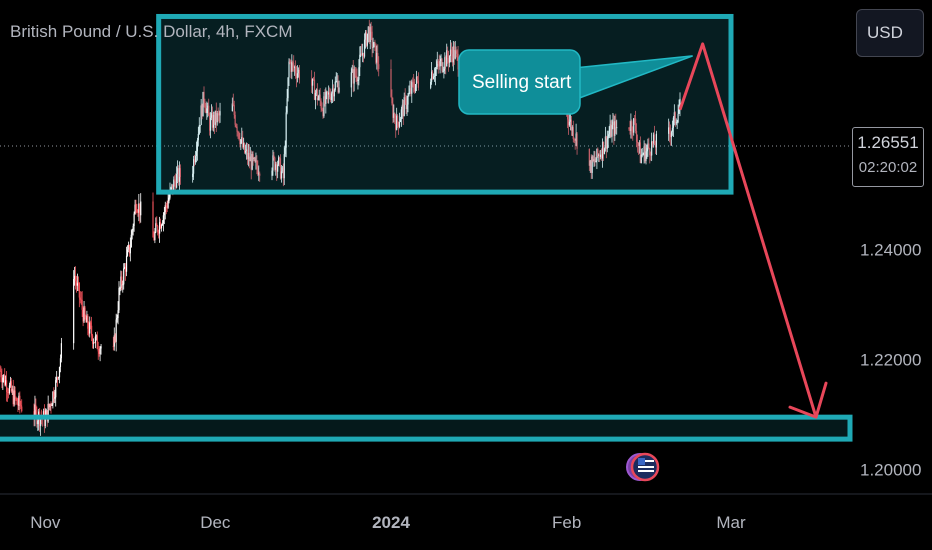 This screenshot has width=932, height=550. Describe the element at coordinates (522, 82) in the screenshot. I see `callout-label: Selling start` at that location.